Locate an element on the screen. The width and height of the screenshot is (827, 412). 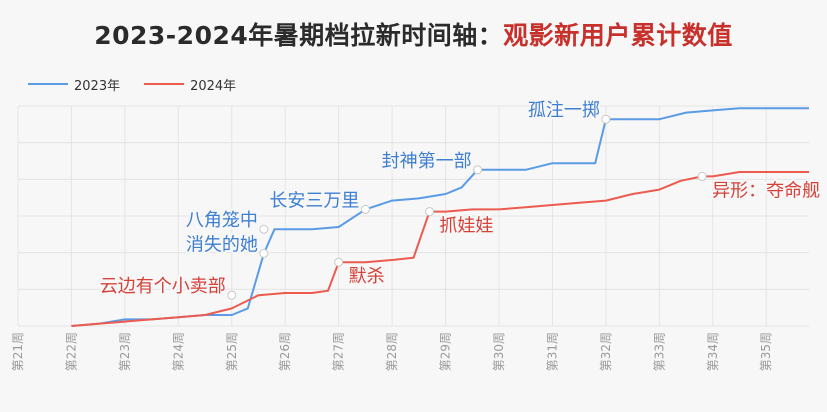
chart-title-accent: 观影新用户累计数值 is located at coordinates (618, 35).